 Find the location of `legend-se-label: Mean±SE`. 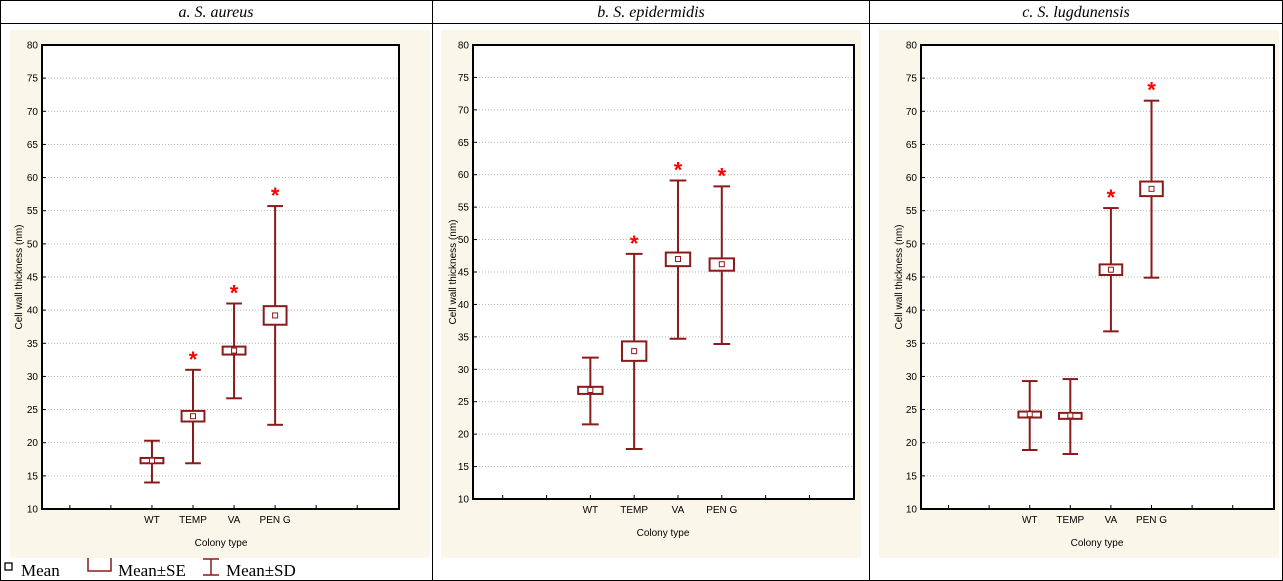

legend-se-label: Mean±SE is located at coordinates (152, 570).